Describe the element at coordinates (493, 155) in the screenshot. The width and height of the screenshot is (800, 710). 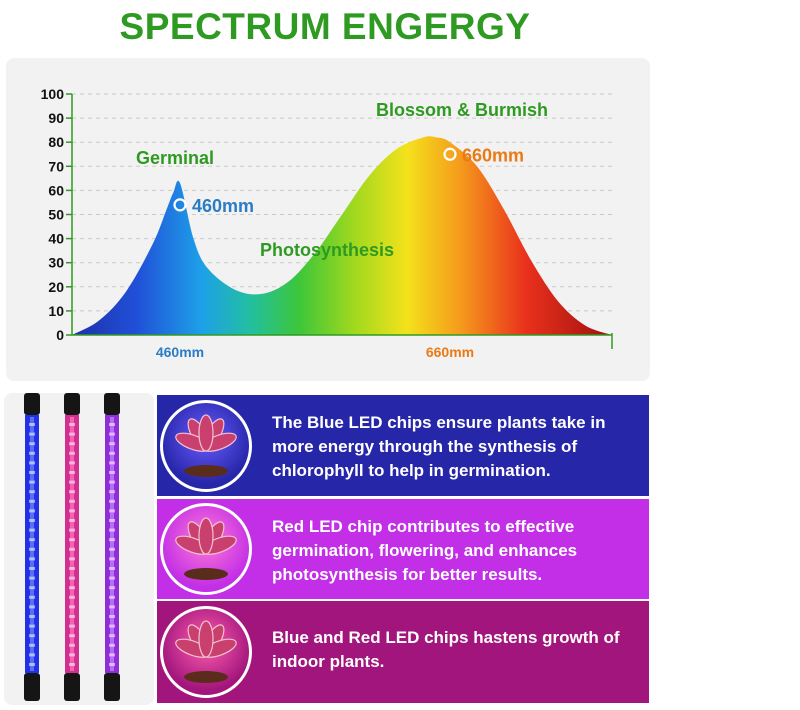
I see `peak-label: 660mm` at that location.